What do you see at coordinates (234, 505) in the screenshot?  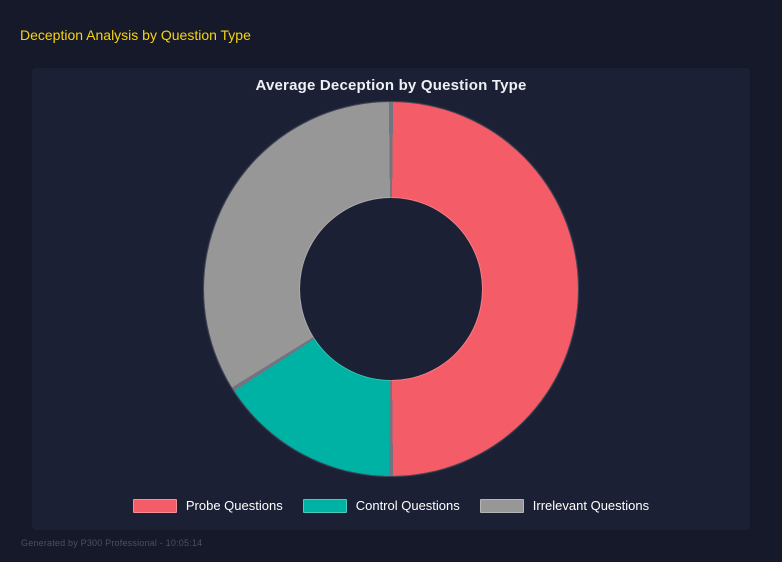 I see `legend-label-probe: Probe Questions` at bounding box center [234, 505].